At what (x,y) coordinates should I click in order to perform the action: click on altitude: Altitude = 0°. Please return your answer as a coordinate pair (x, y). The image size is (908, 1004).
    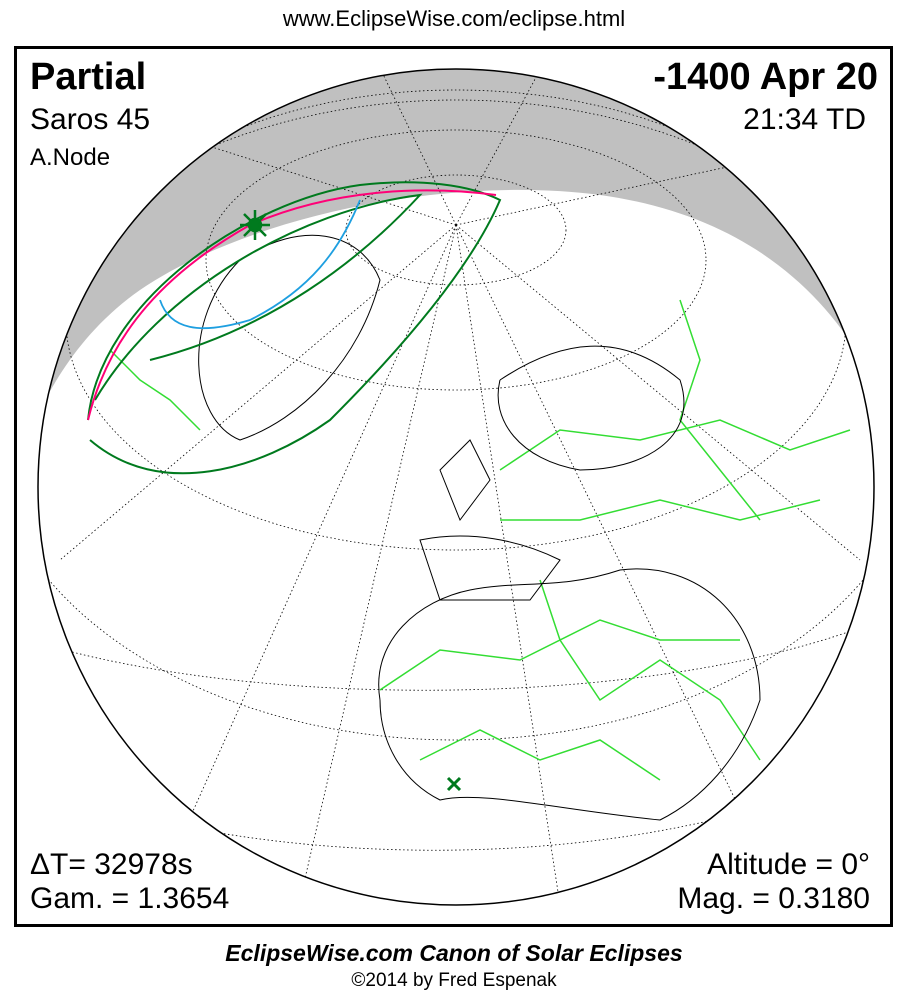
    Looking at the image, I should click on (788, 864).